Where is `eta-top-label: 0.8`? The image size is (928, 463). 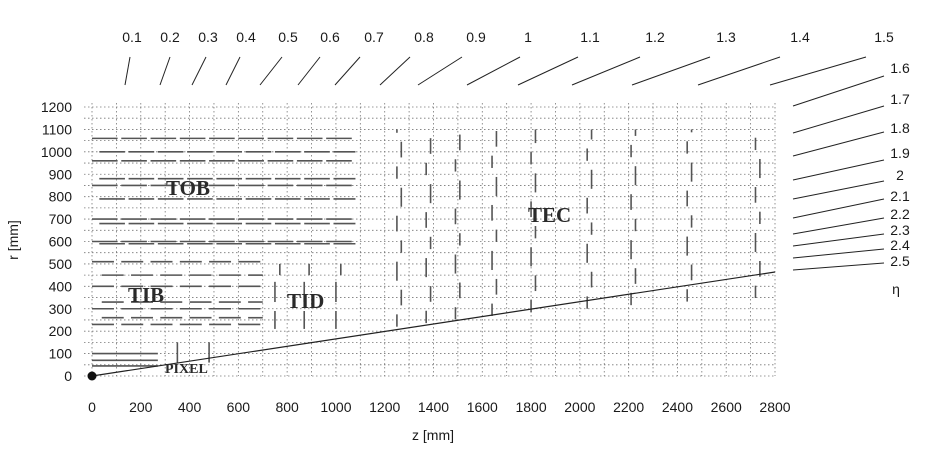
eta-top-label: 0.8 is located at coordinates (424, 37).